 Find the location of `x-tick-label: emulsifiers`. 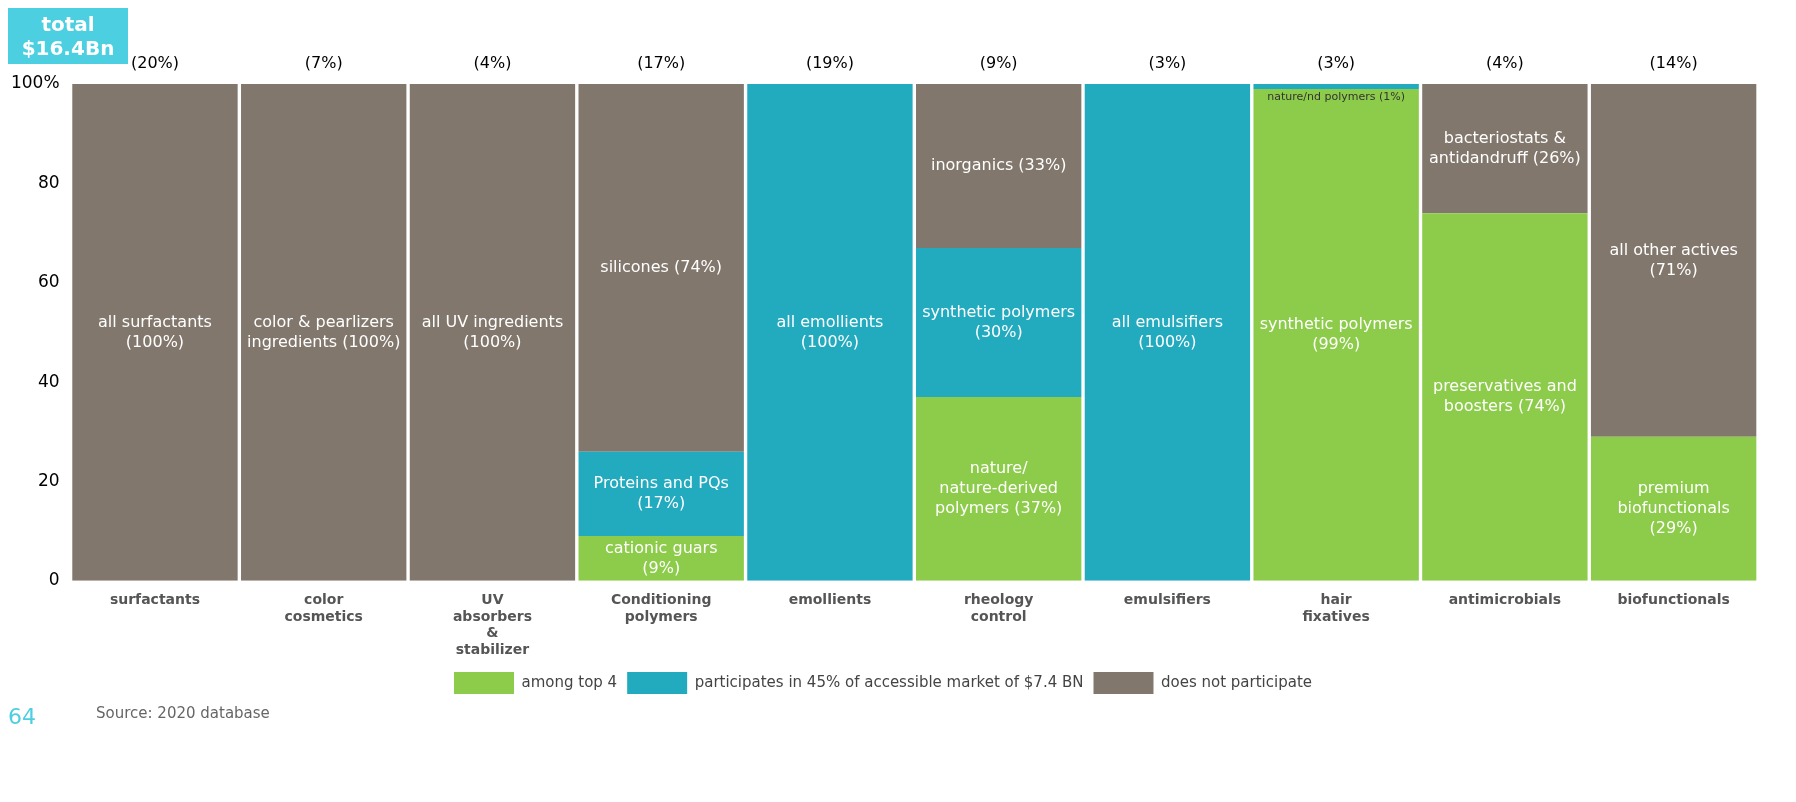

x-tick-label: emulsifiers is located at coordinates (1167, 598).